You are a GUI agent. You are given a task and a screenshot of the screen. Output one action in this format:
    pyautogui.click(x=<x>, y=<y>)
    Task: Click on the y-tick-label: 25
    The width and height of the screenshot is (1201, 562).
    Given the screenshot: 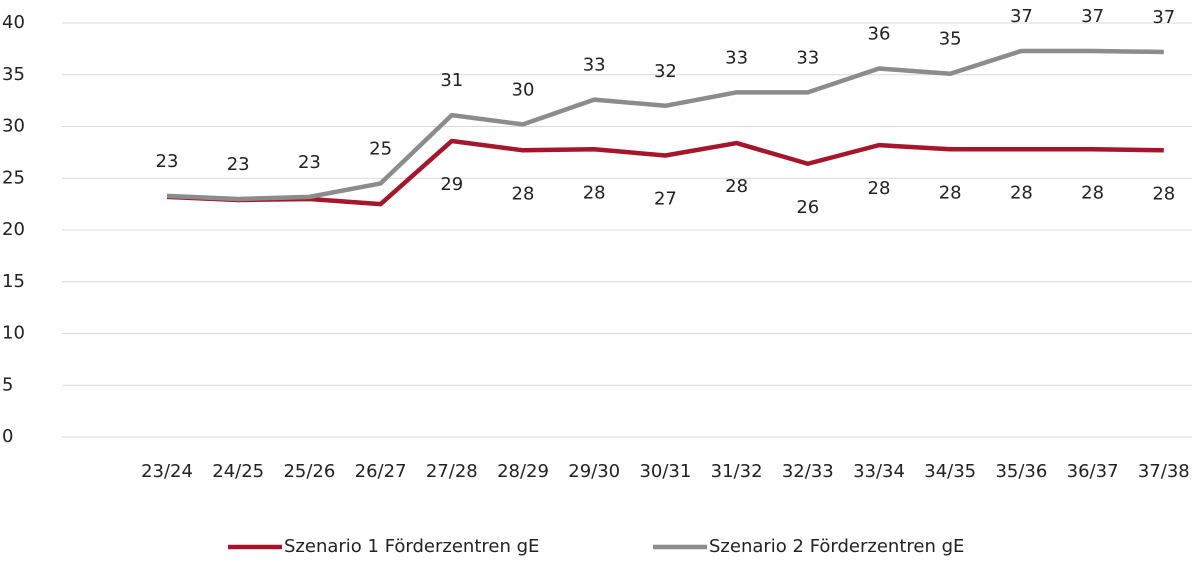 What is the action you would take?
    pyautogui.click(x=13, y=177)
    